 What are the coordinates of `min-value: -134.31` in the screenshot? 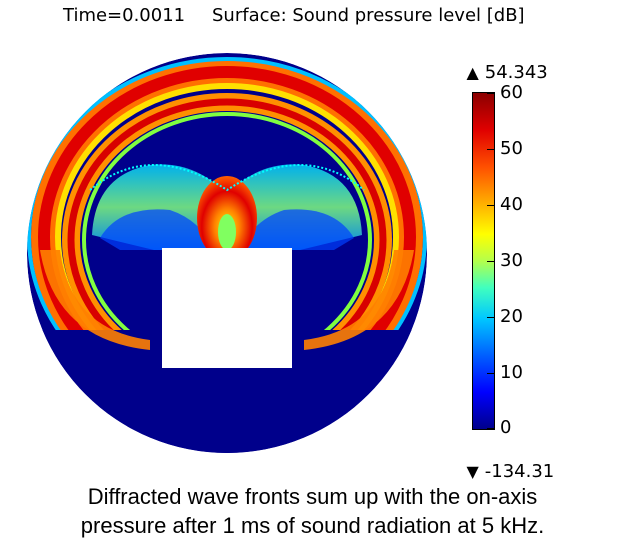 It's located at (519, 471).